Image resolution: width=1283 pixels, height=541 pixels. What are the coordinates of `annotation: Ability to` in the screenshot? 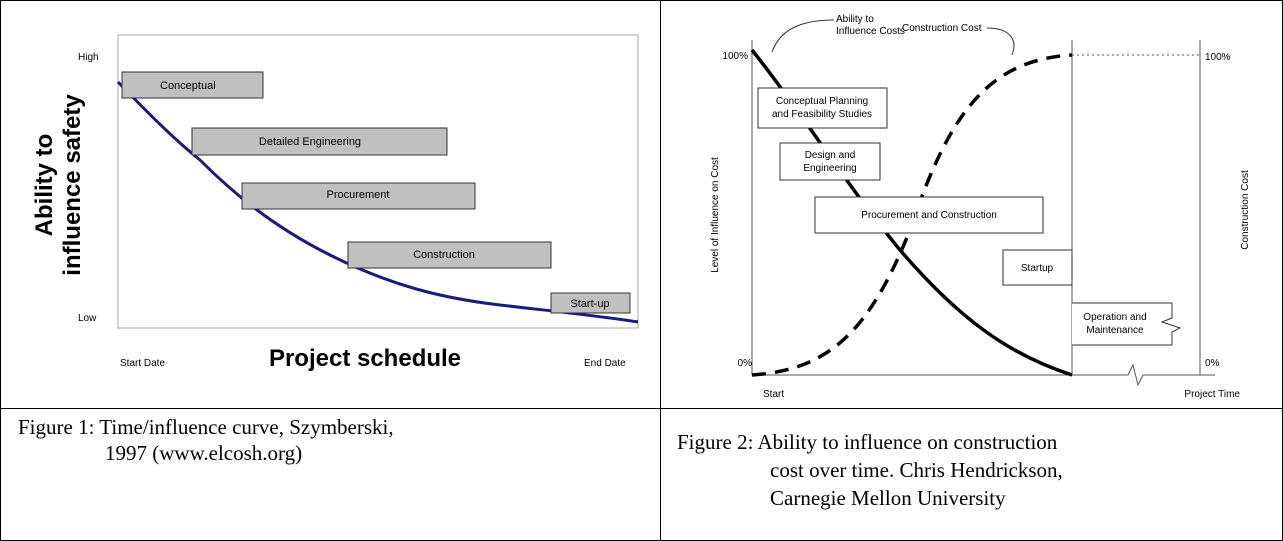 It's located at (855, 19).